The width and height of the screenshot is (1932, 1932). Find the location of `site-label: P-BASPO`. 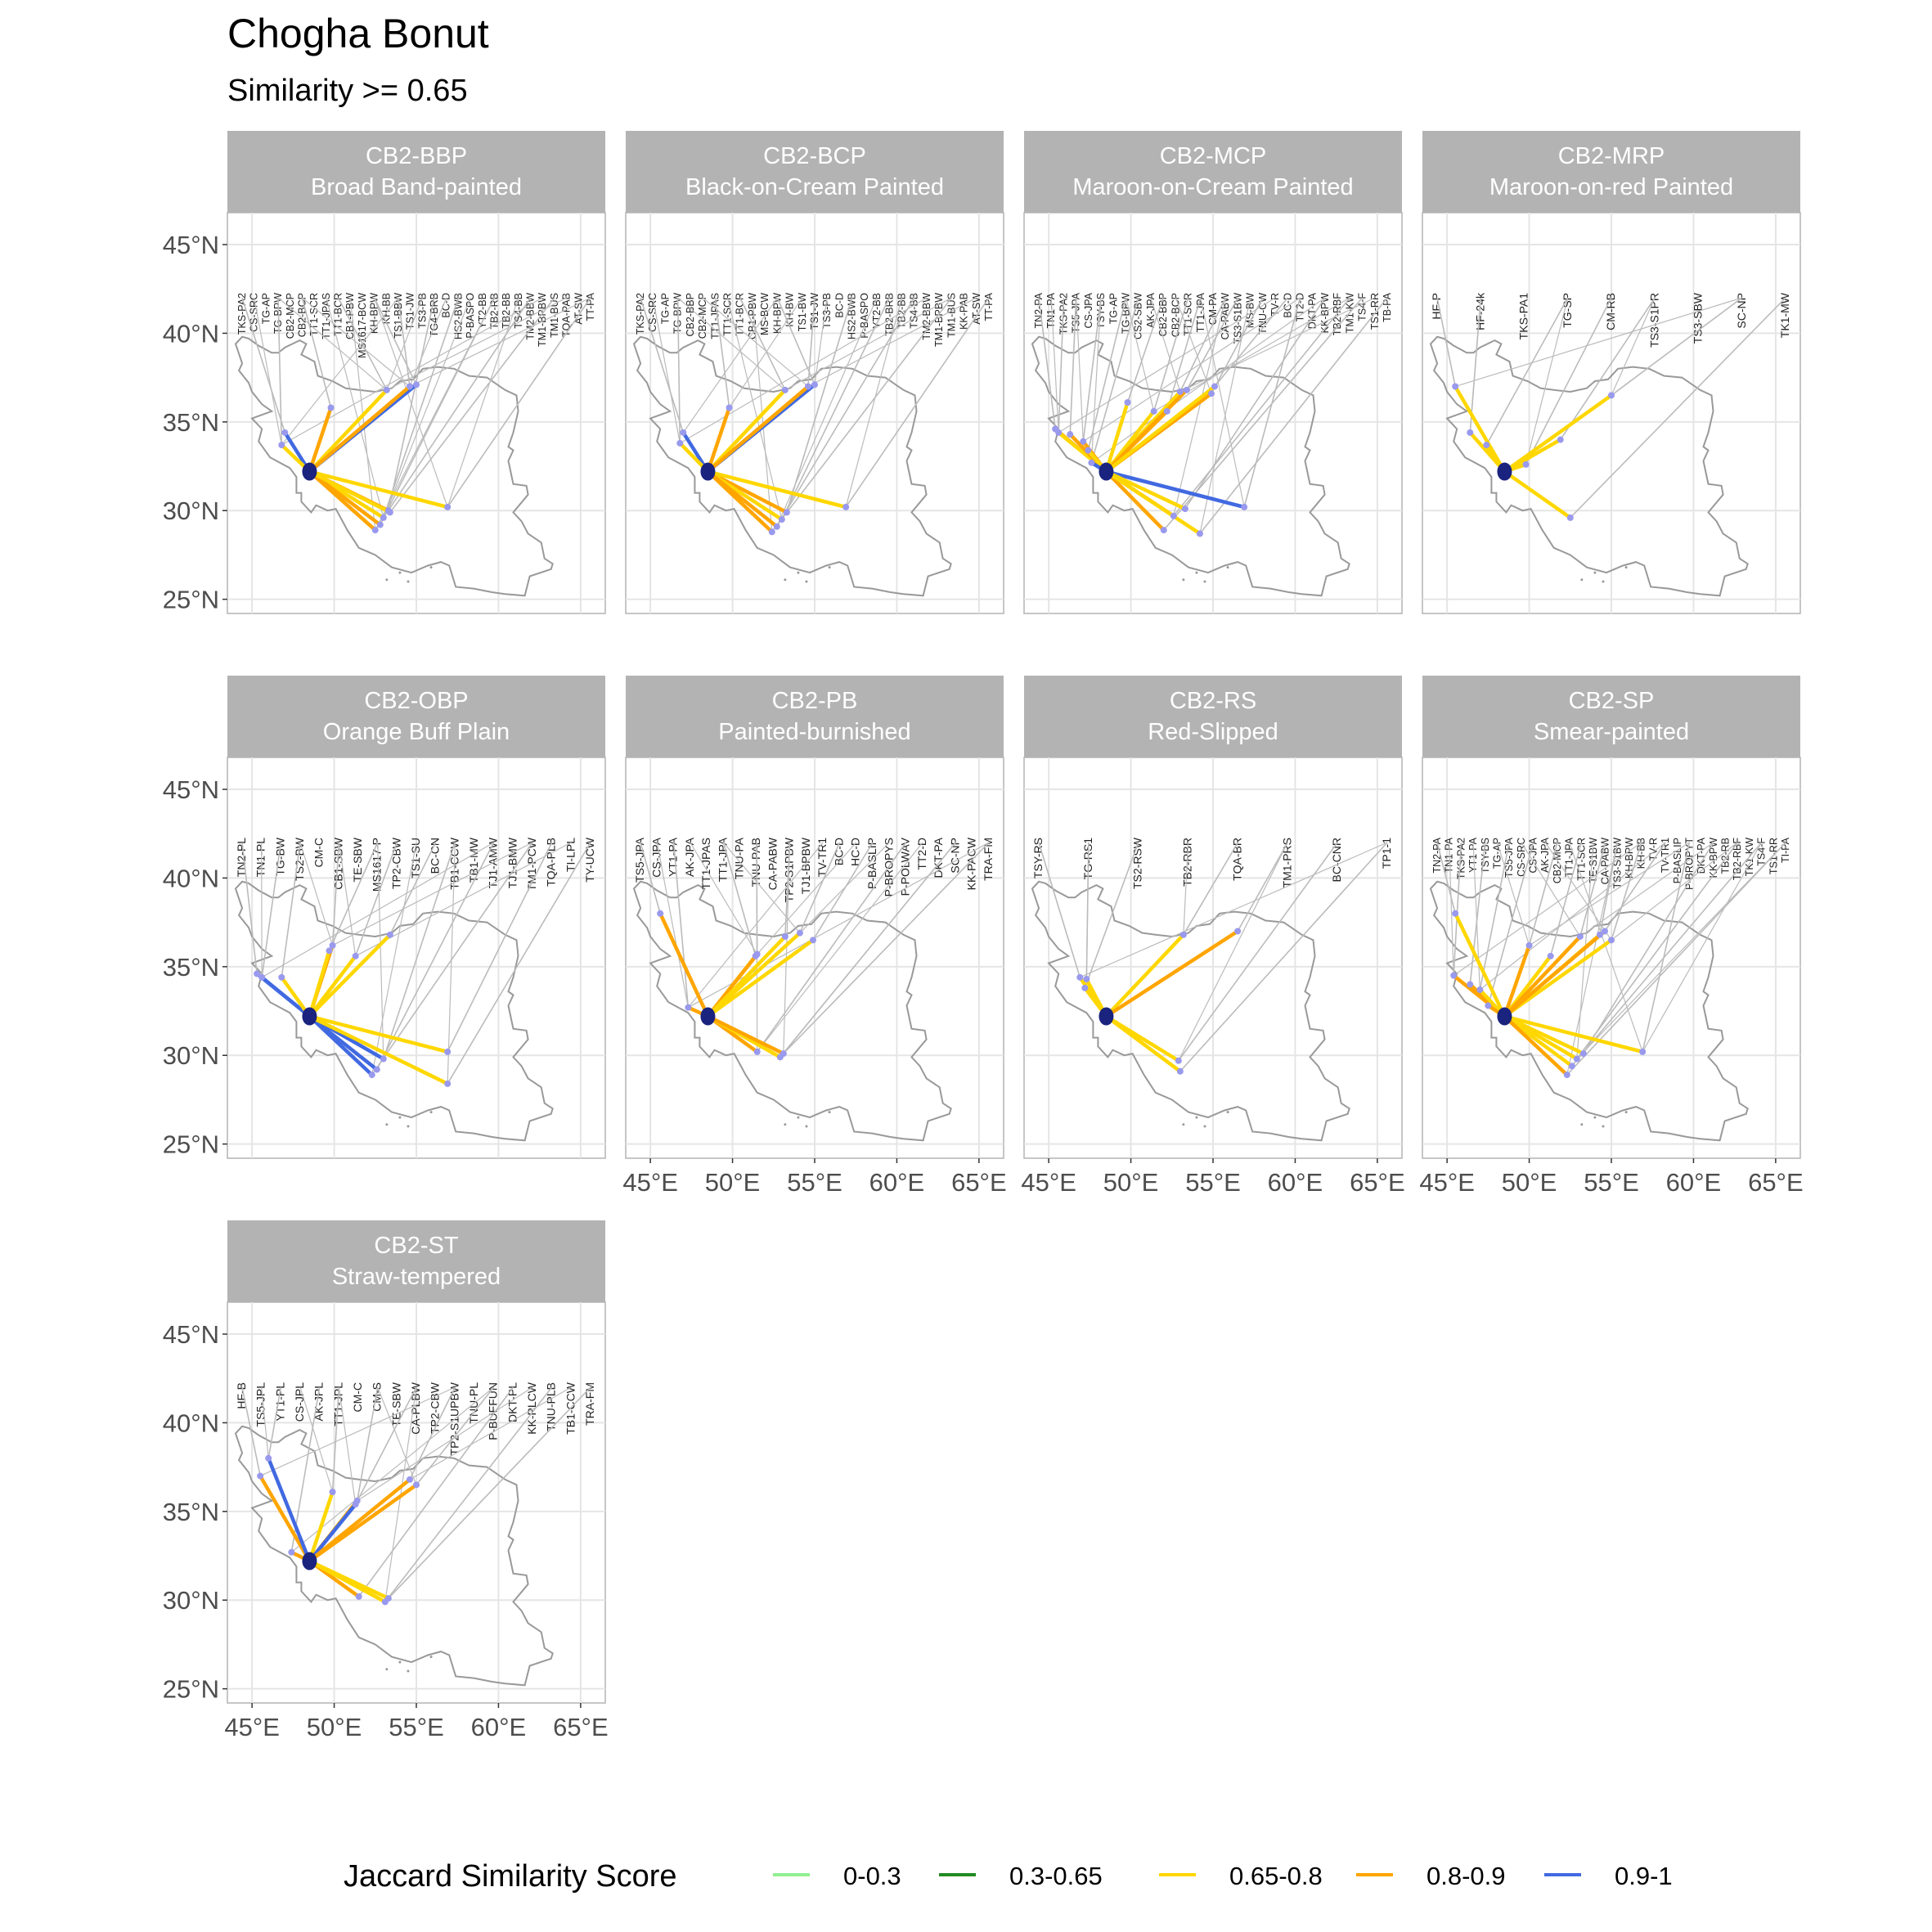

site-label: P-BASPO is located at coordinates (865, 316).